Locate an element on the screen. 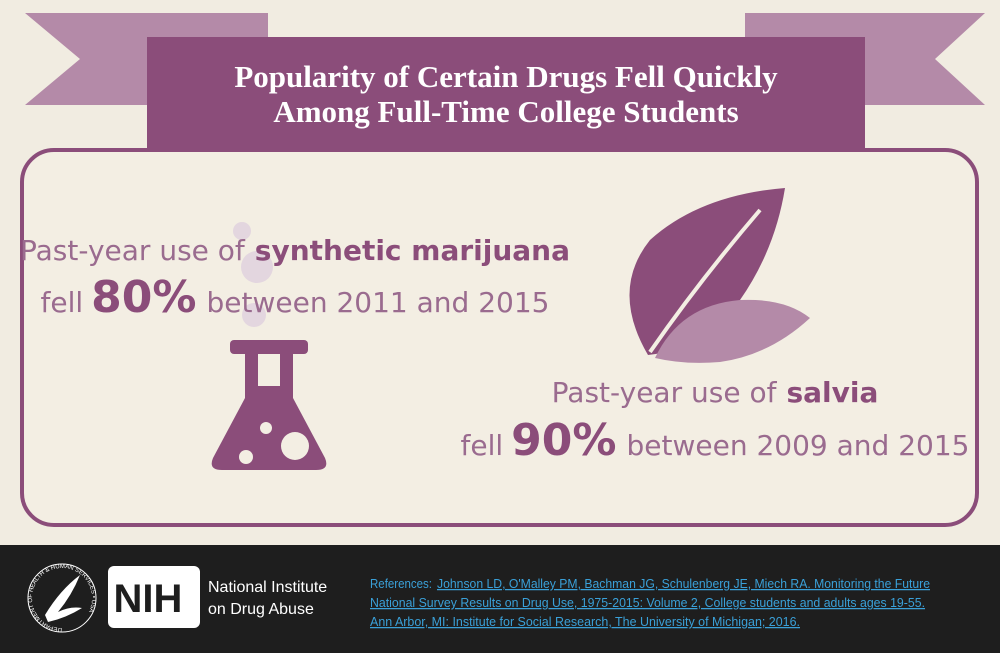 The height and width of the screenshot is (653, 1000). stat-line: Past-year use of salvia is located at coordinates (715, 392).